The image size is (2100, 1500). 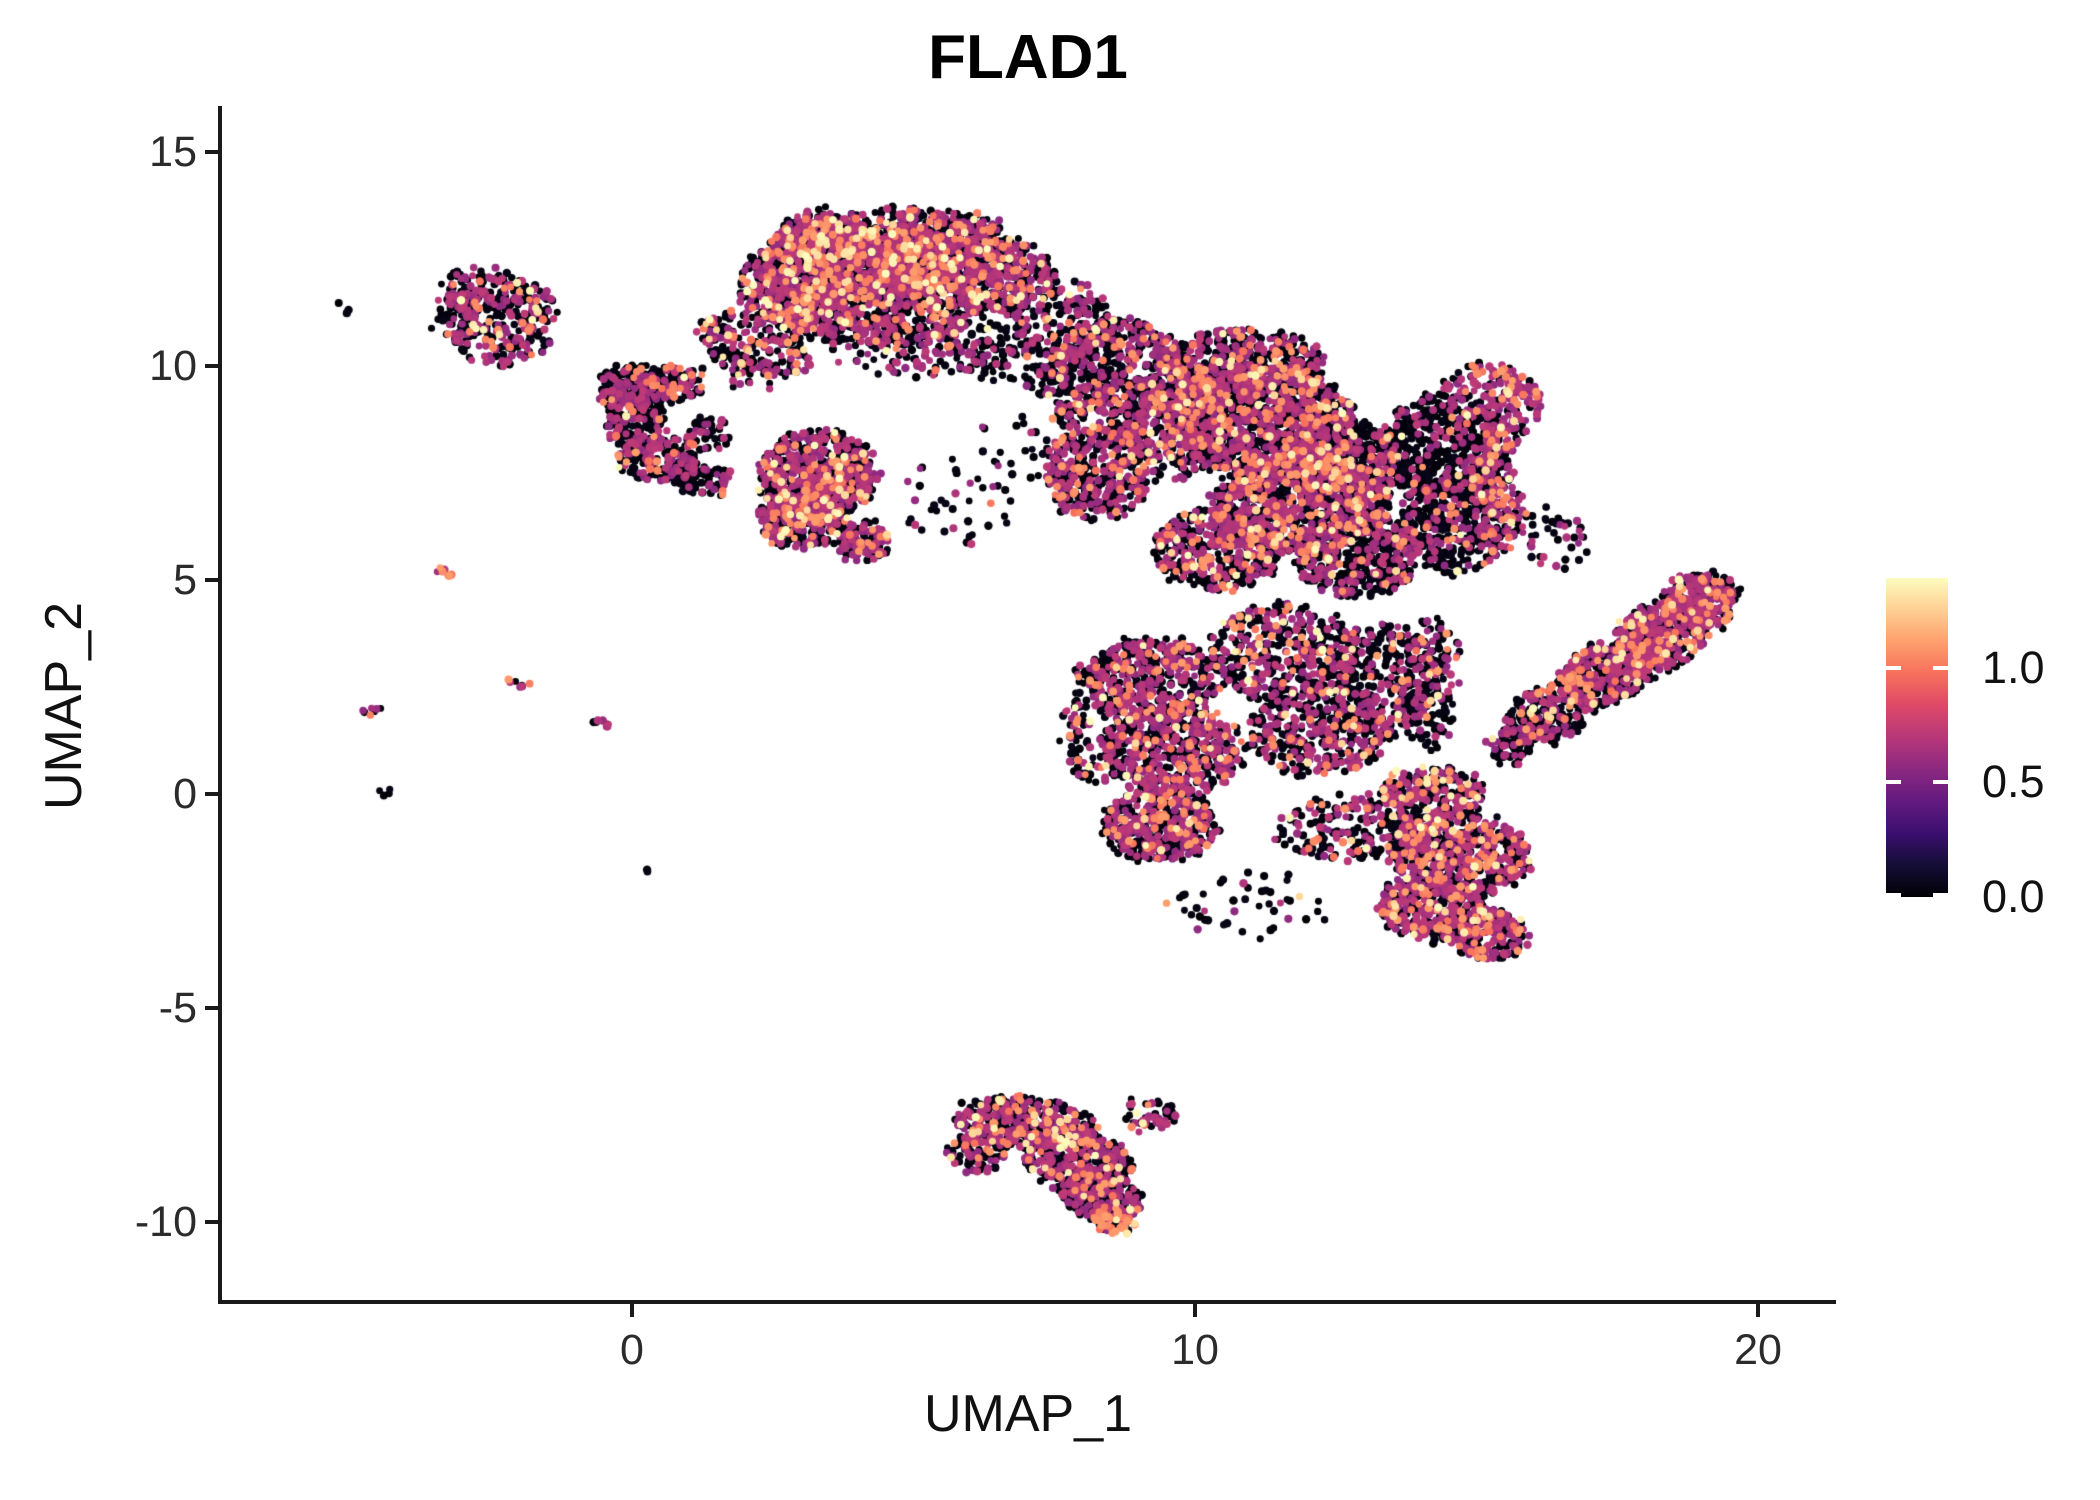 I want to click on colorbar-tick-label: 0.5, so click(x=2013, y=782).